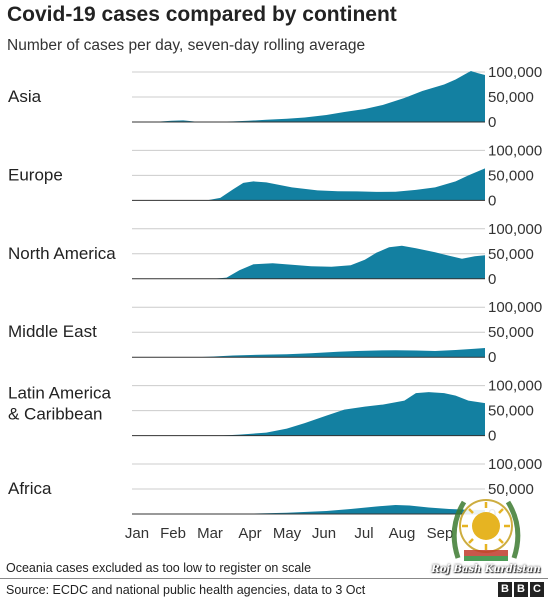  What do you see at coordinates (60, 393) in the screenshot?
I see `panel-label: Latin America` at bounding box center [60, 393].